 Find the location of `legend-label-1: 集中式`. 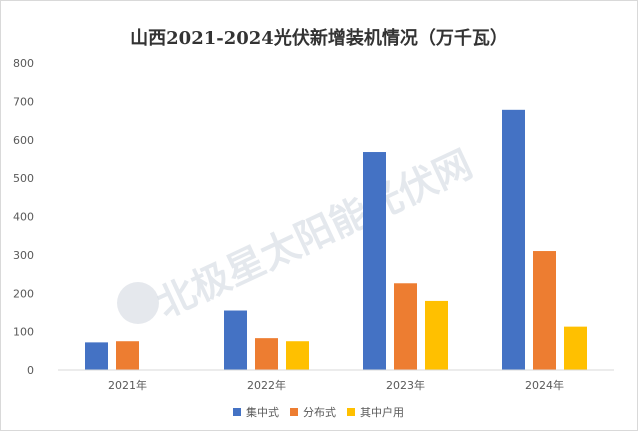

legend-label-1: 集中式 is located at coordinates (262, 412).